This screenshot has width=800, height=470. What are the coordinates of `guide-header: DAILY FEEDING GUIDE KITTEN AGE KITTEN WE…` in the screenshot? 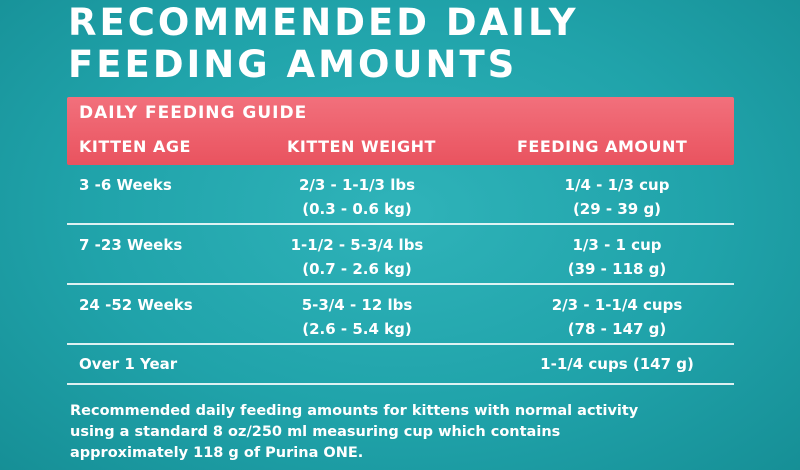 It's located at (400, 131).